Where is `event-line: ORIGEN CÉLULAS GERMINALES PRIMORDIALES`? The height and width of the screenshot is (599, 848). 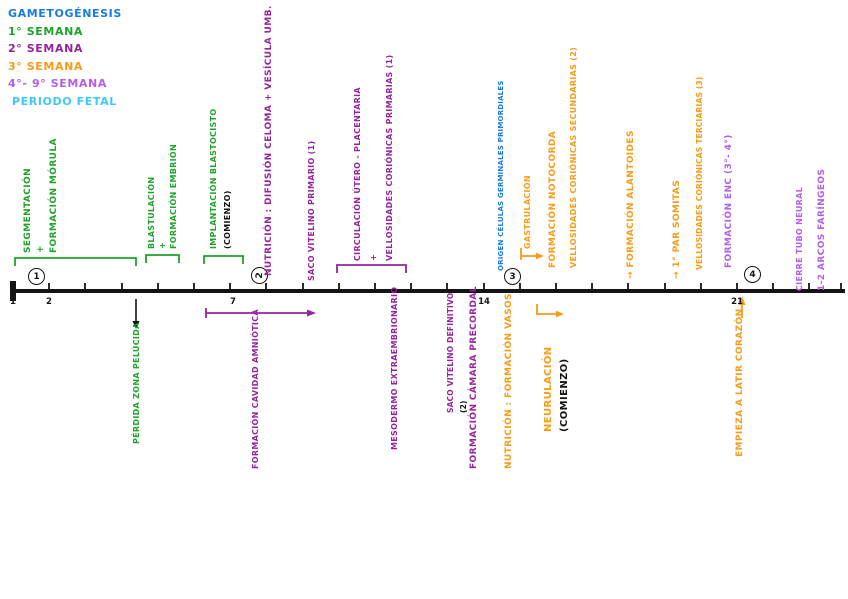 event-line: ORIGEN CÉLULAS GERMINALES PRIMORDIALES is located at coordinates (501, 175).